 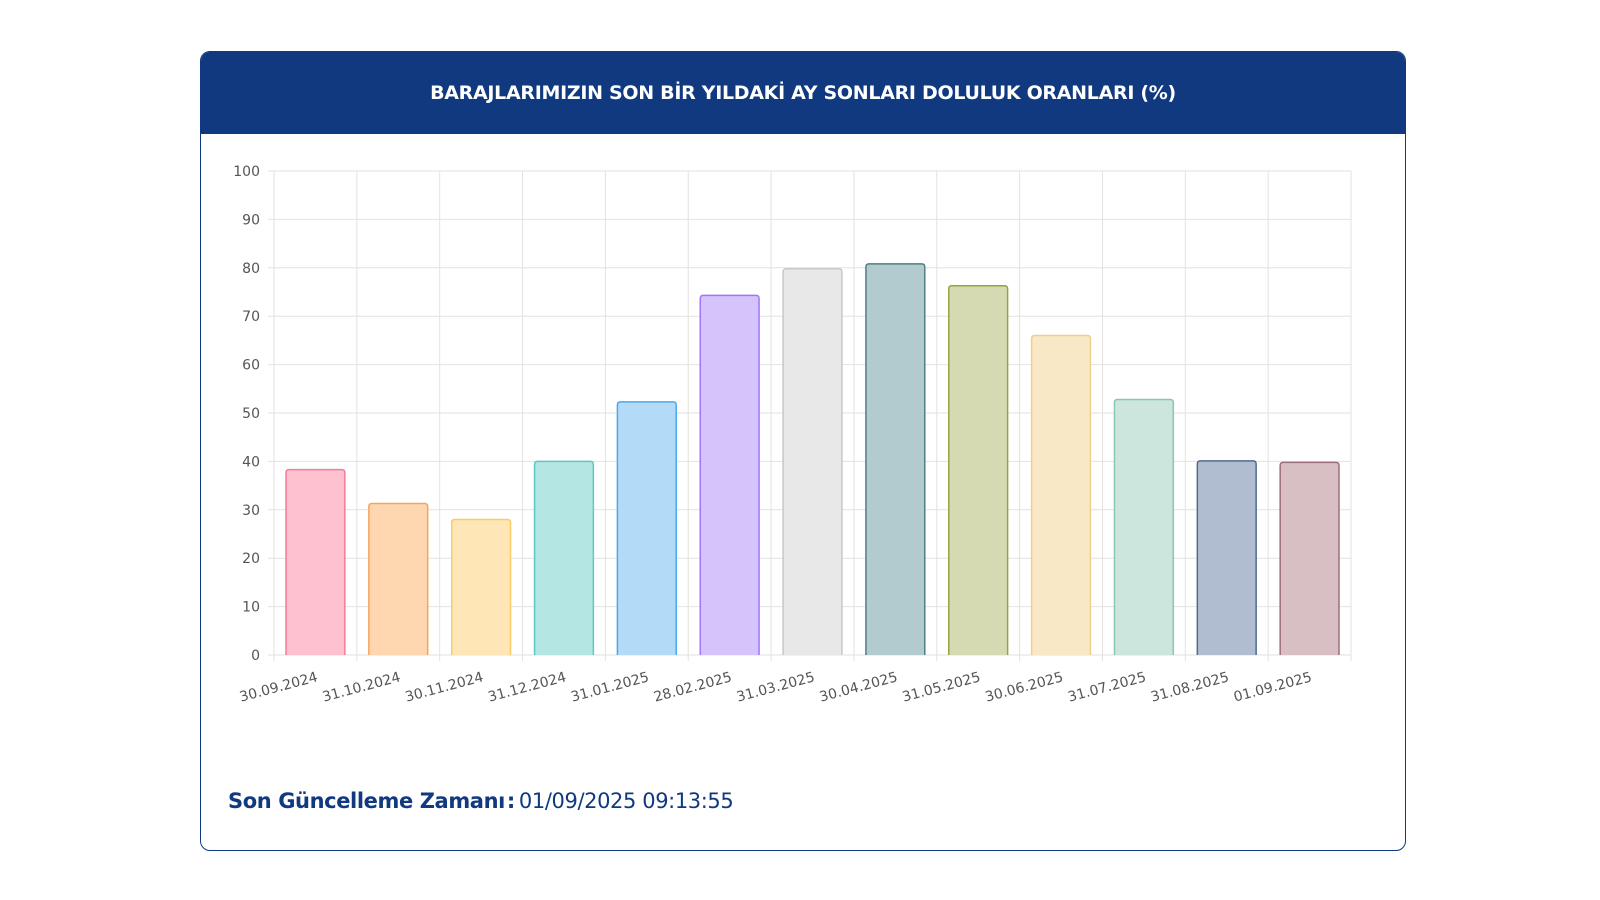 What do you see at coordinates (251, 462) in the screenshot?
I see `y-tick-label: 40` at bounding box center [251, 462].